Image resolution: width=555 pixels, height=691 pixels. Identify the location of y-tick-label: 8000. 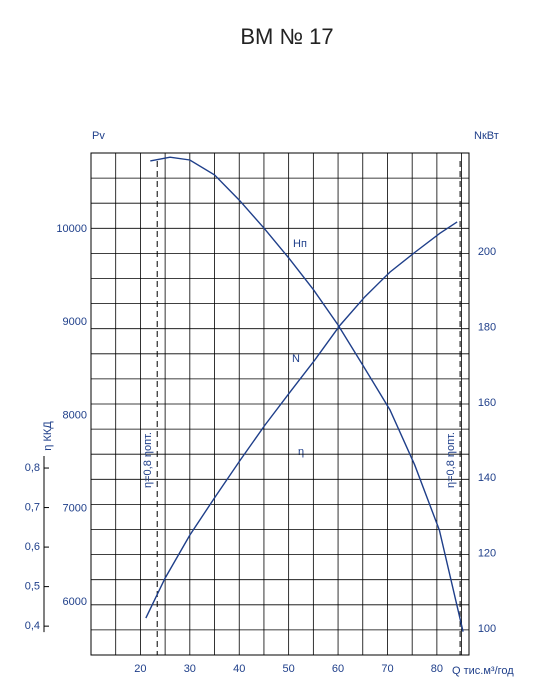
(75, 415).